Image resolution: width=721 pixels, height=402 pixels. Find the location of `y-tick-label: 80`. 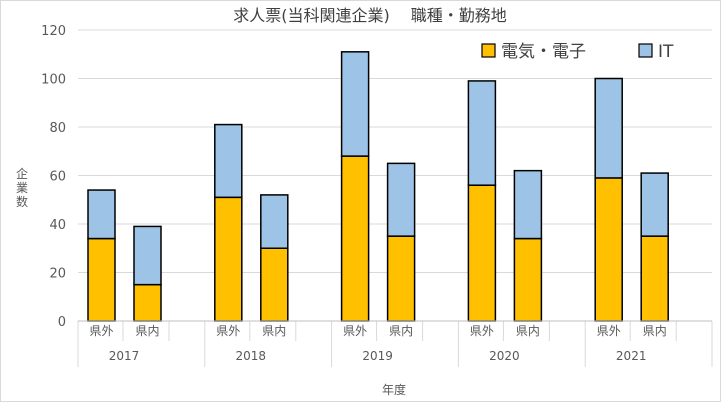

y-tick-label: 80 is located at coordinates (57, 128).